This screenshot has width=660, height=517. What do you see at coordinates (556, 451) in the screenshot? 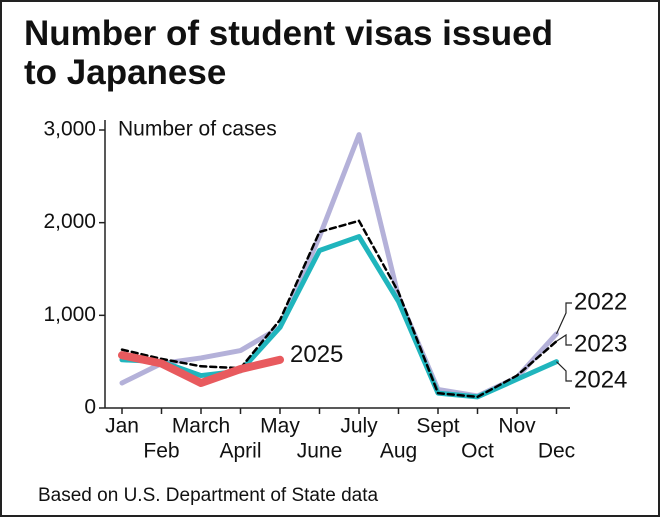
I see `x-tick-label: Dec` at bounding box center [556, 451].